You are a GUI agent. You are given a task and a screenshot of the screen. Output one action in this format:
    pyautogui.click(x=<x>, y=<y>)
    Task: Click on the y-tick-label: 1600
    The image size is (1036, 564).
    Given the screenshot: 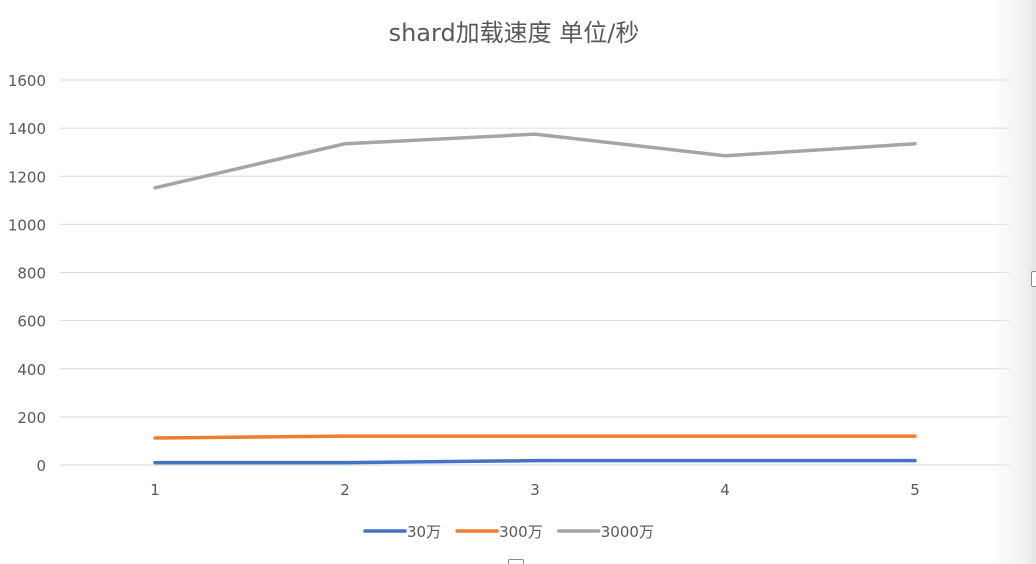 What is the action you would take?
    pyautogui.click(x=27, y=81)
    